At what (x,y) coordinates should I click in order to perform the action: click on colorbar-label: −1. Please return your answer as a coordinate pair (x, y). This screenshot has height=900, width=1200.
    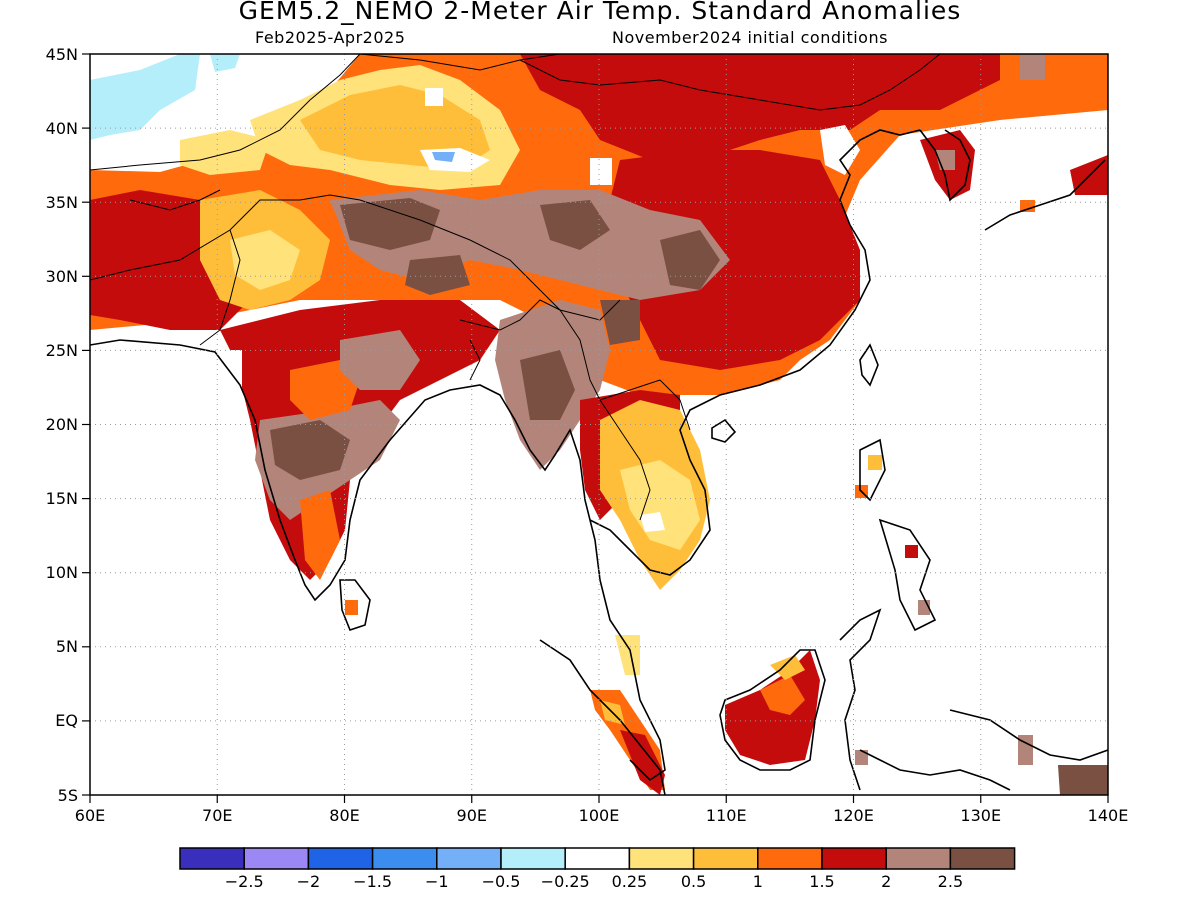
    Looking at the image, I should click on (437, 881).